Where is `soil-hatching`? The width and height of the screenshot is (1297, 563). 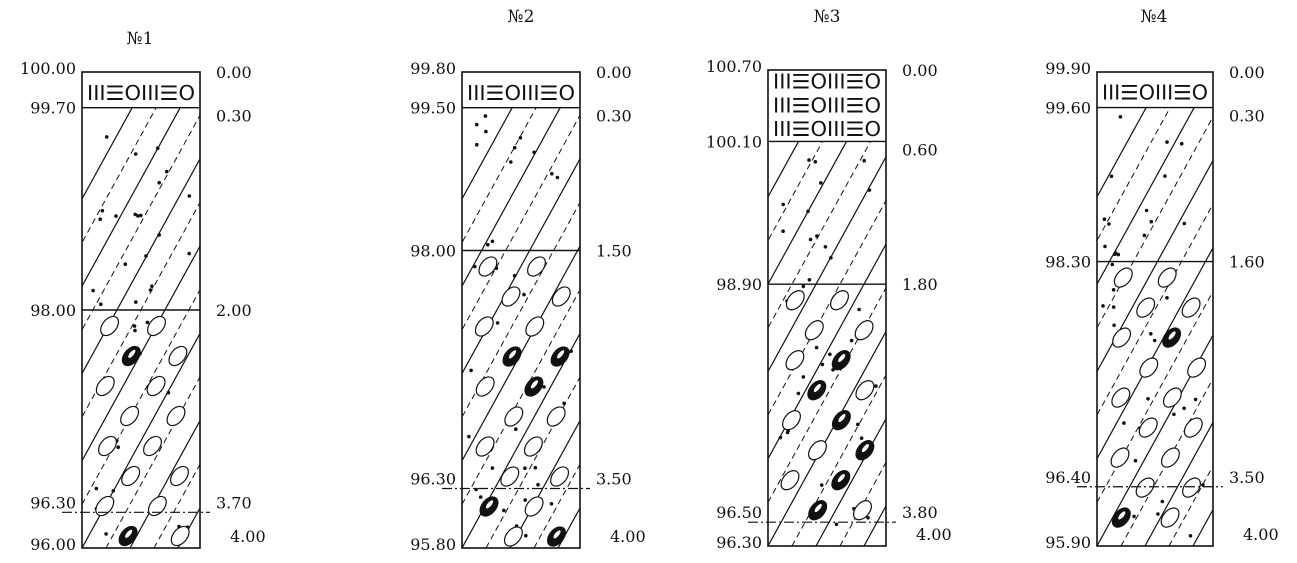
soil-hatching is located at coordinates (827, 343).